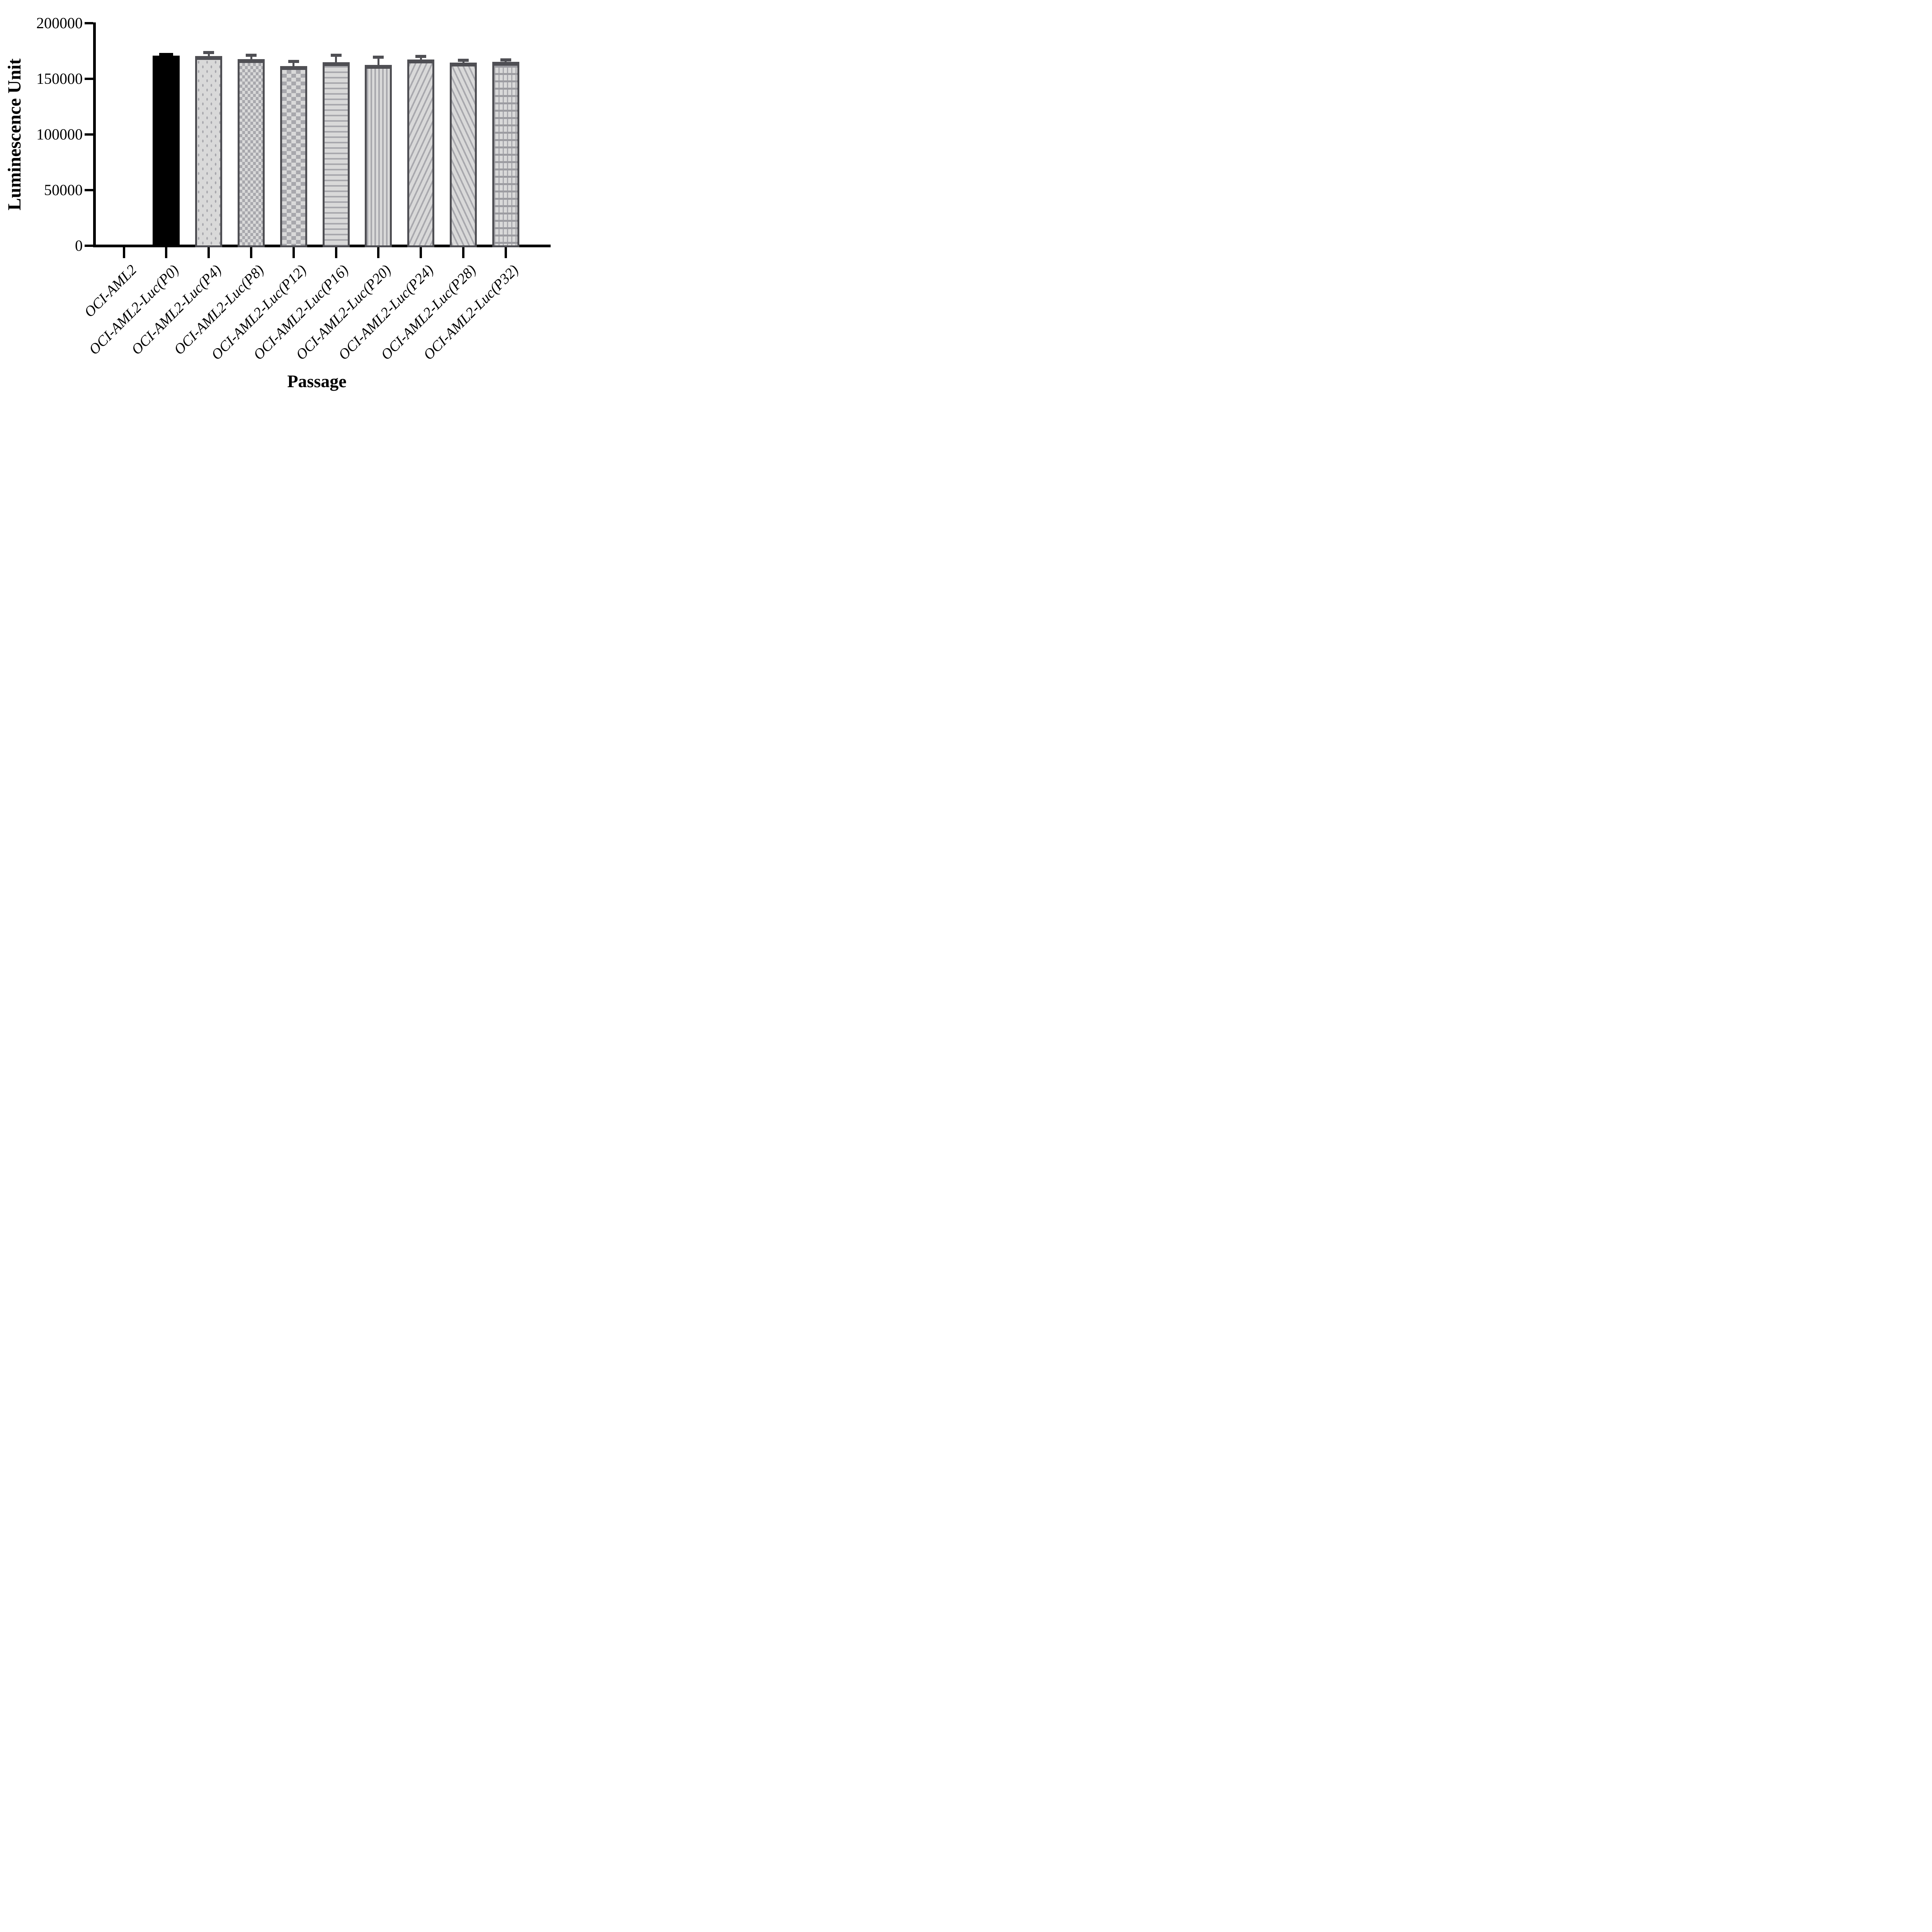 The width and height of the screenshot is (1932, 1932). I want to click on bar-OCI-AML2-Luc(P0), so click(167, 151).